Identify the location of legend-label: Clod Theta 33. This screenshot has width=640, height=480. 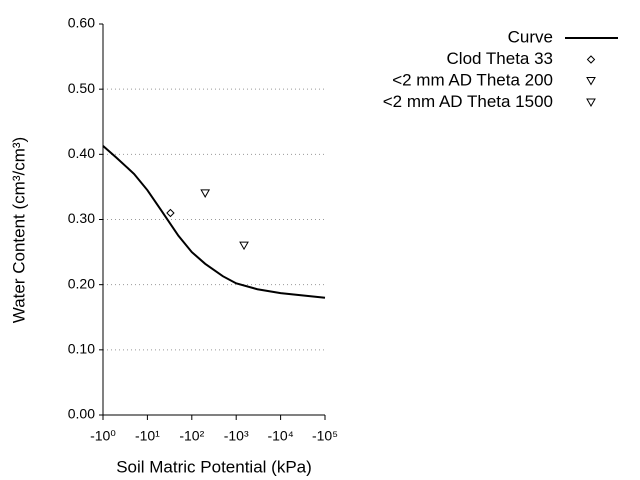
(500, 58).